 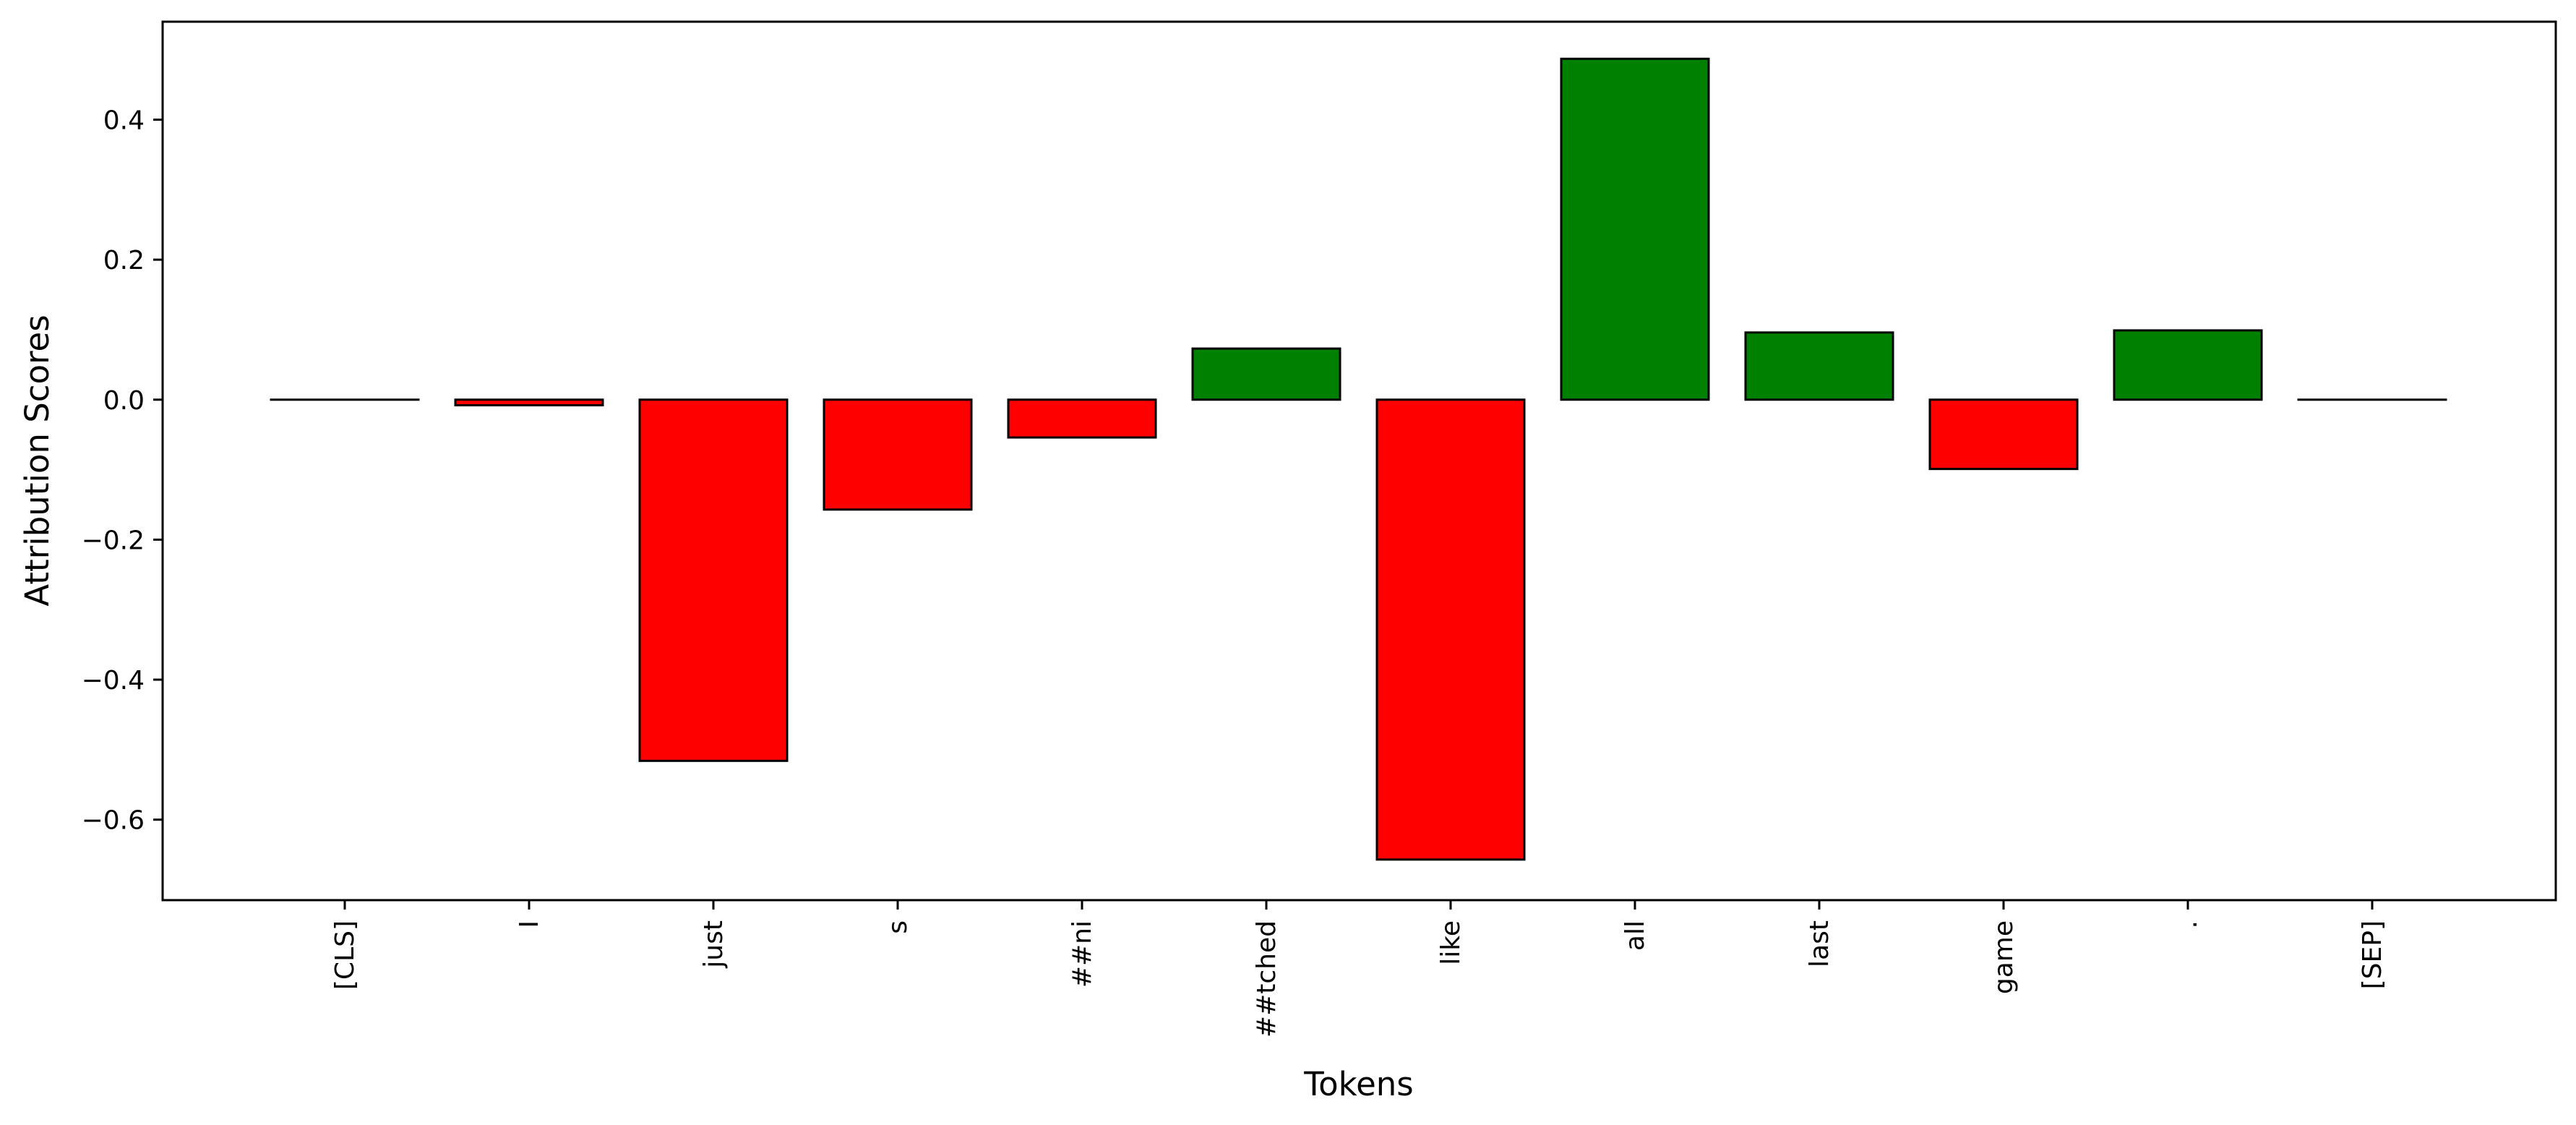 I want to click on y-tick-label-5: −0.6, so click(x=114, y=821).